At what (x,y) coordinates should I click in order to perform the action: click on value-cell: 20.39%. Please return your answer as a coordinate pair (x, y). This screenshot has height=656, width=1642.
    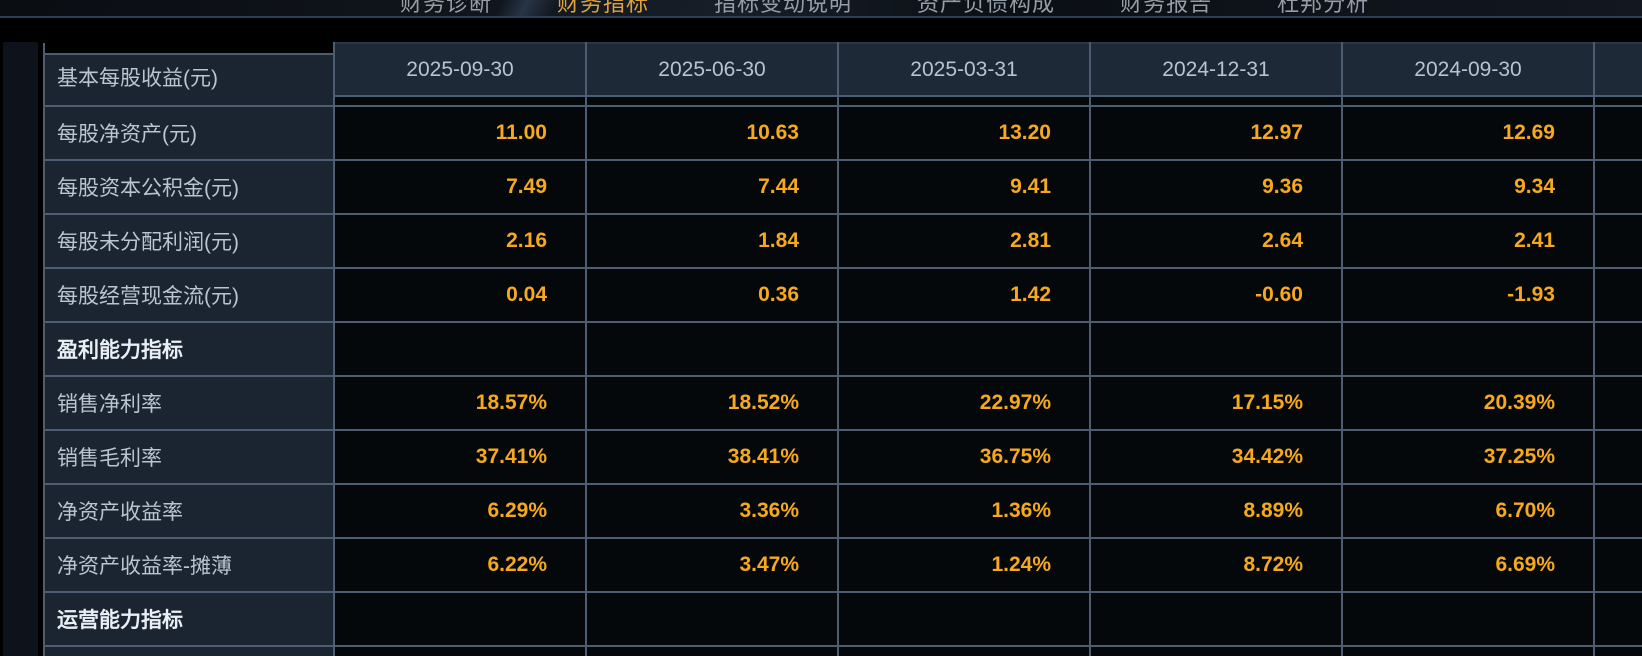
    Looking at the image, I should click on (1468, 403).